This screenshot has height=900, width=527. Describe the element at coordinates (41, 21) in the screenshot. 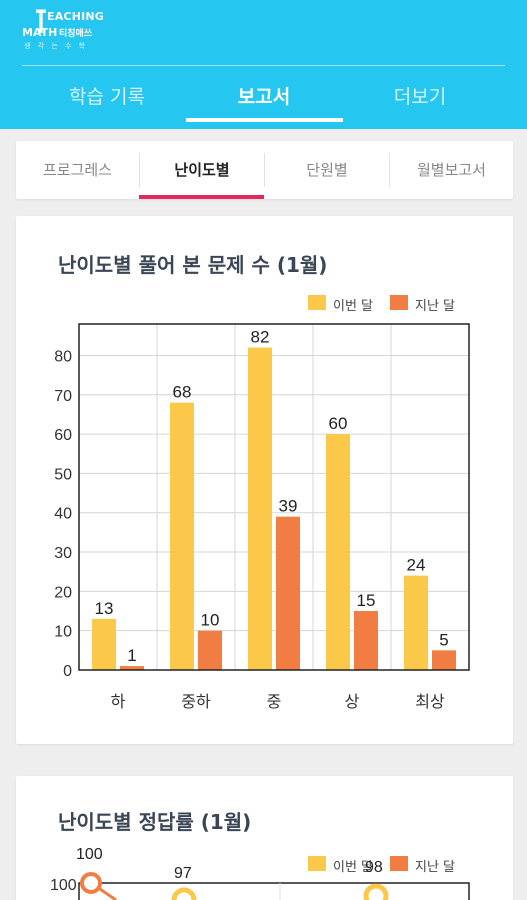

I see `logo-t-glyph` at that location.